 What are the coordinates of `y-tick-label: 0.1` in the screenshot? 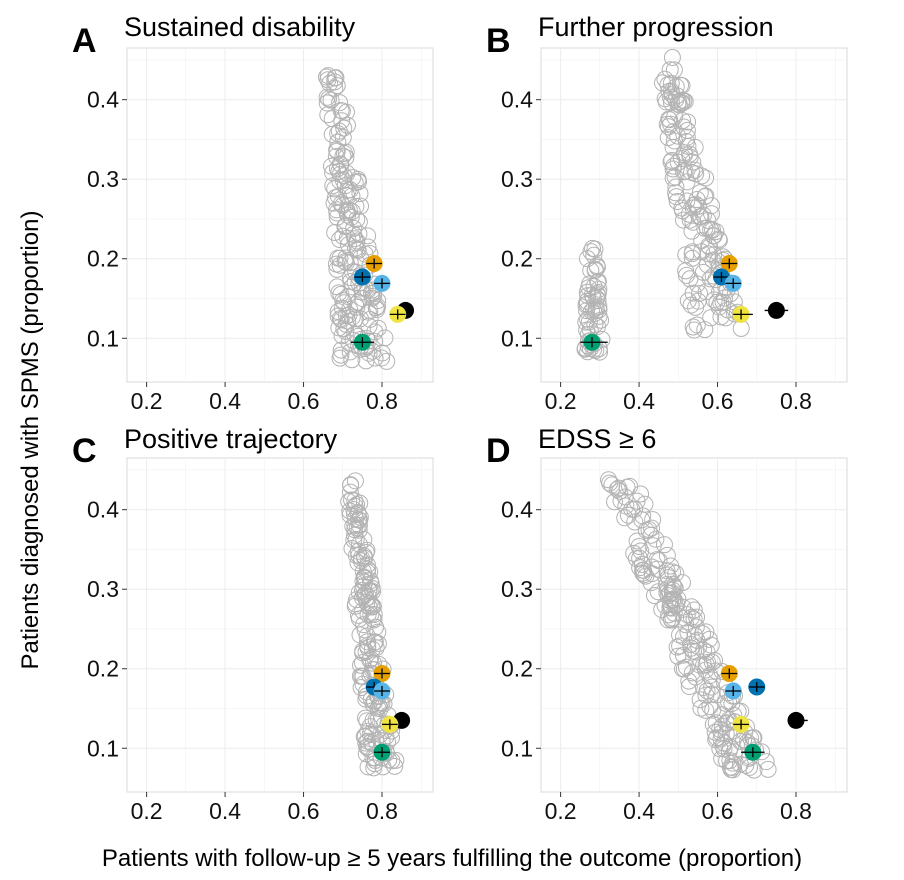 It's located at (517, 338).